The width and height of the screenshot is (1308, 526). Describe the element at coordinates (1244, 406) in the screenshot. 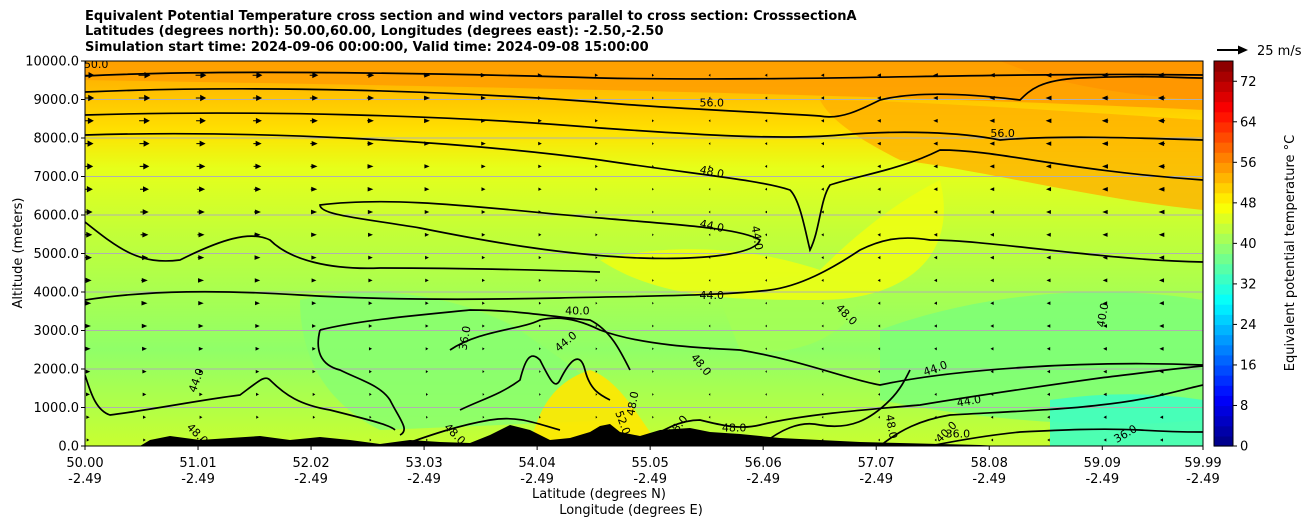

I see `colorbar-tick-label: 8` at that location.